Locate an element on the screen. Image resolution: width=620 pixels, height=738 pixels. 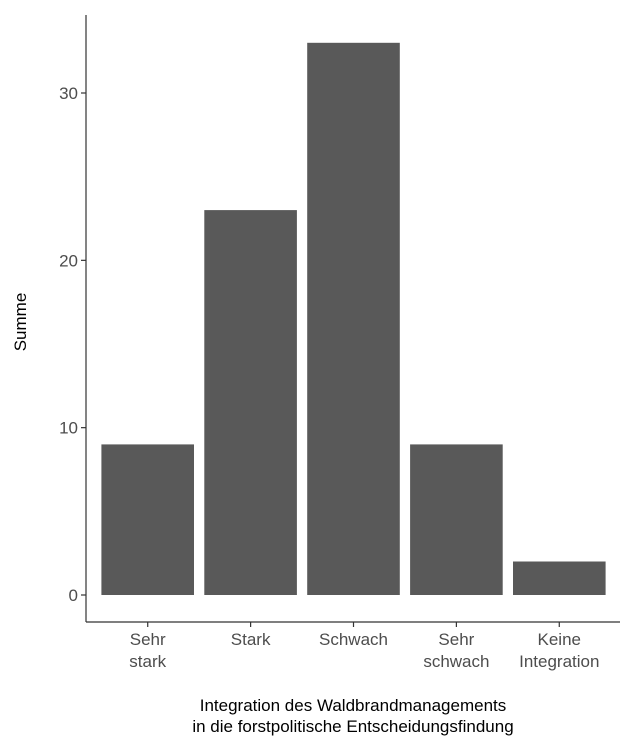
y-tick-label: 0 is located at coordinates (73, 595).